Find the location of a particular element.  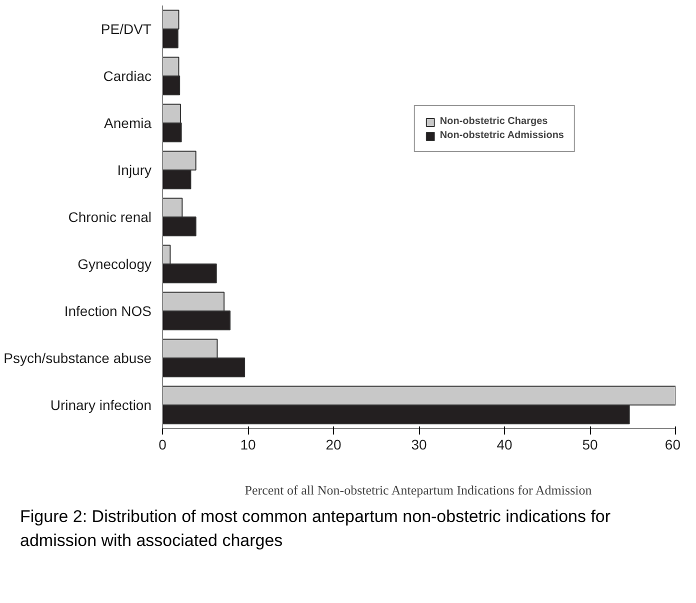

caption: Figure 2: Distribution of most common antepartum non-obstetric indications for admission with associated charges is located at coordinates (316, 529).